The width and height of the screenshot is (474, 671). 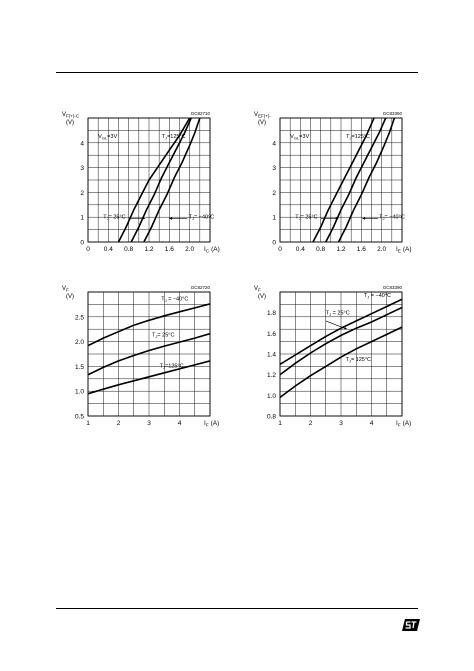 I want to click on x-tick-label: 1.2, so click(x=148, y=249).